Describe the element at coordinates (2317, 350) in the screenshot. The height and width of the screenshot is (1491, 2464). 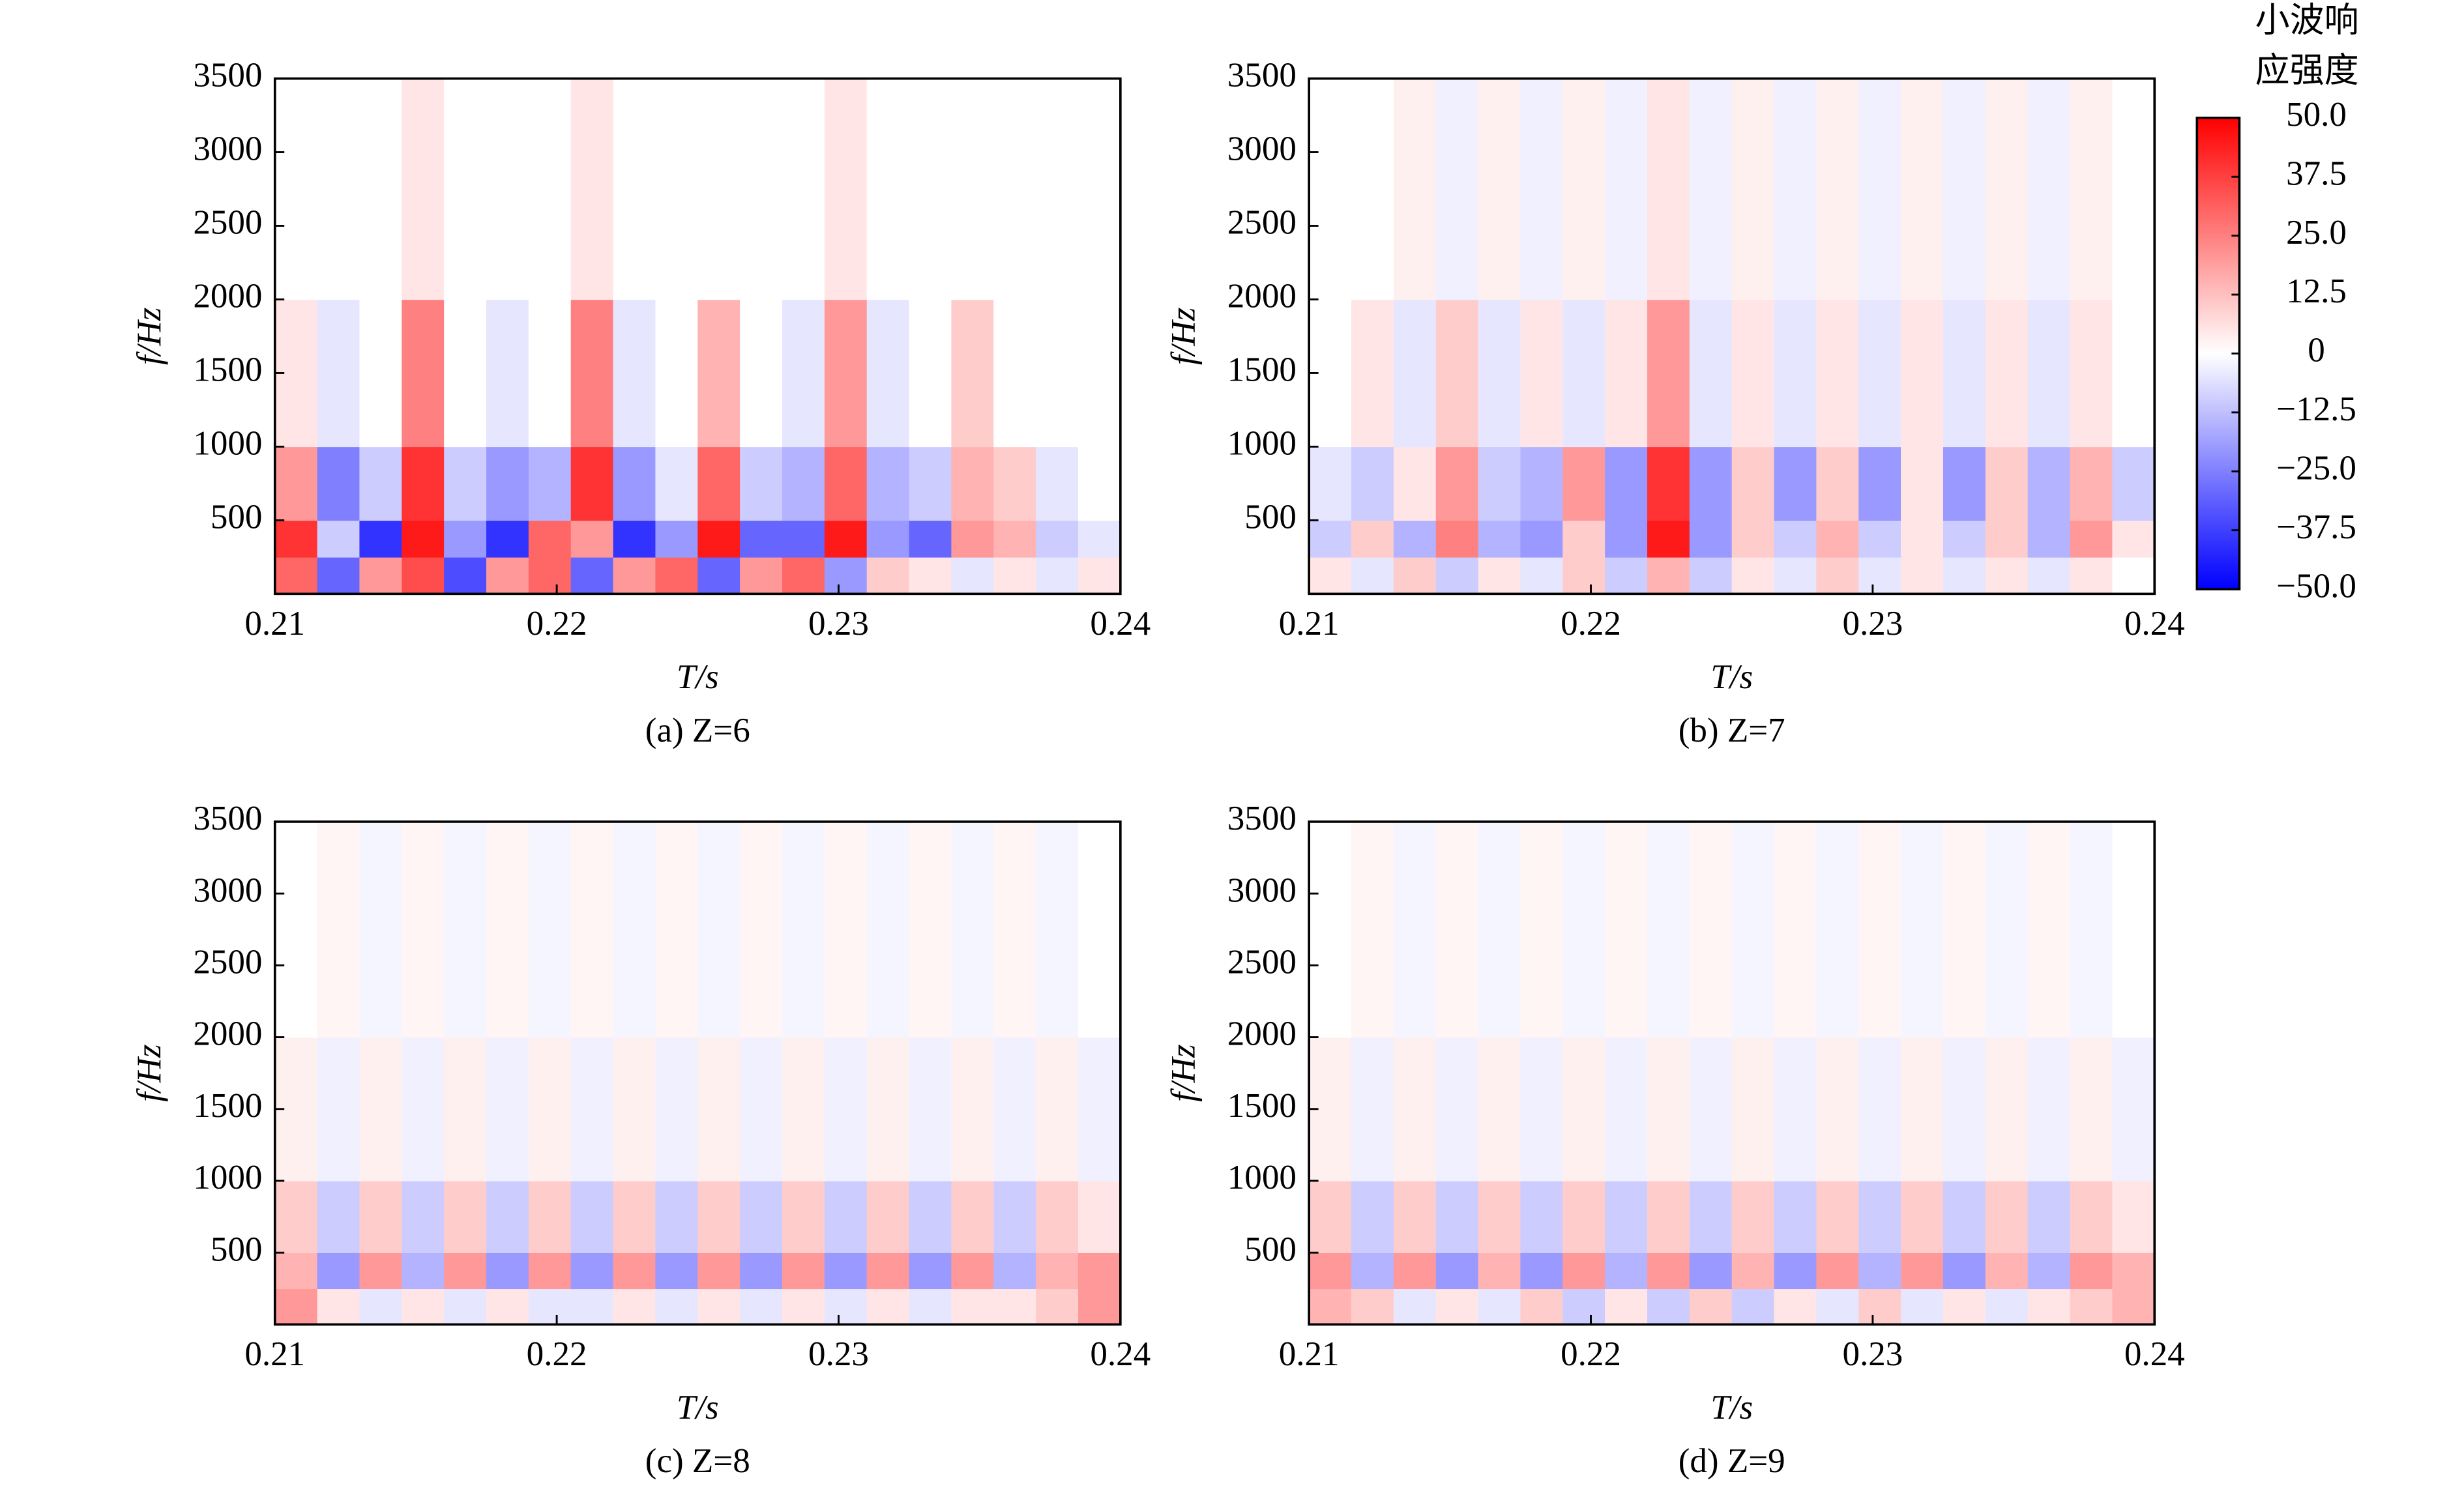
I see `colorbar-tick-label: 0` at that location.